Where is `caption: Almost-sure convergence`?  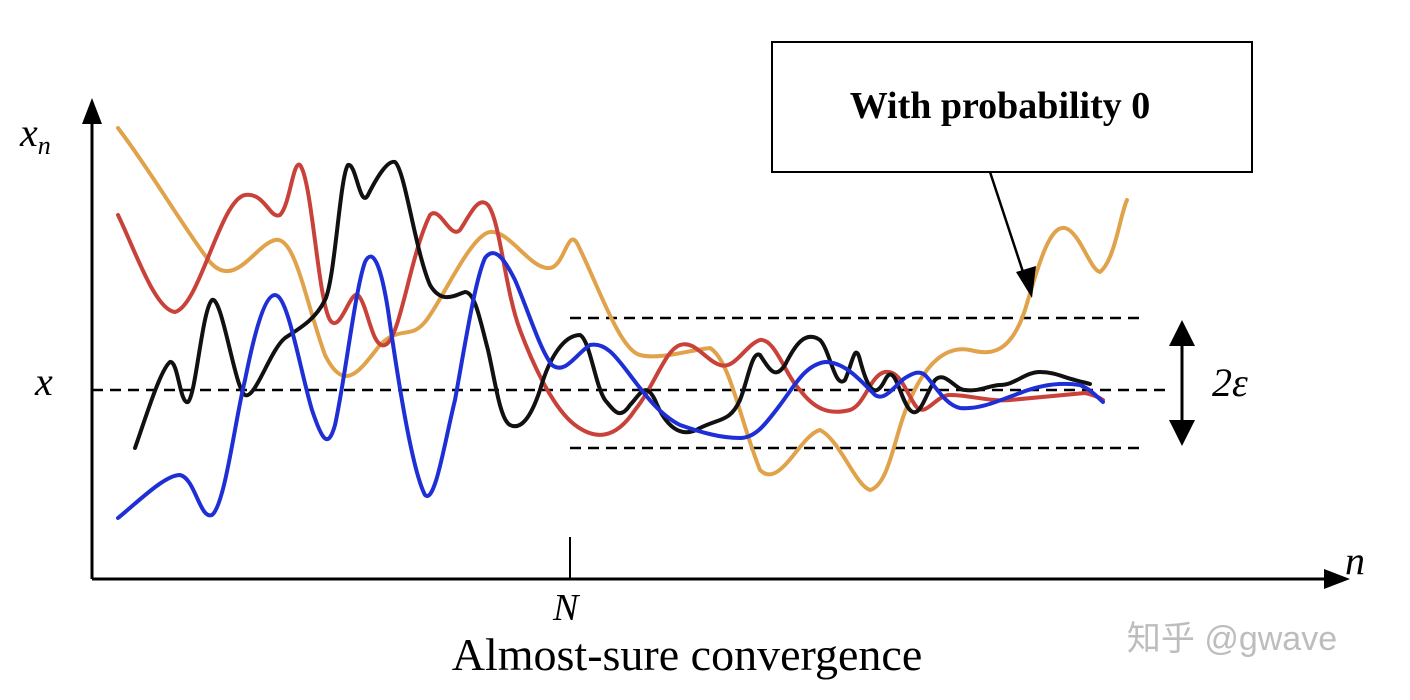
caption: Almost-sure convergence is located at coordinates (687, 654).